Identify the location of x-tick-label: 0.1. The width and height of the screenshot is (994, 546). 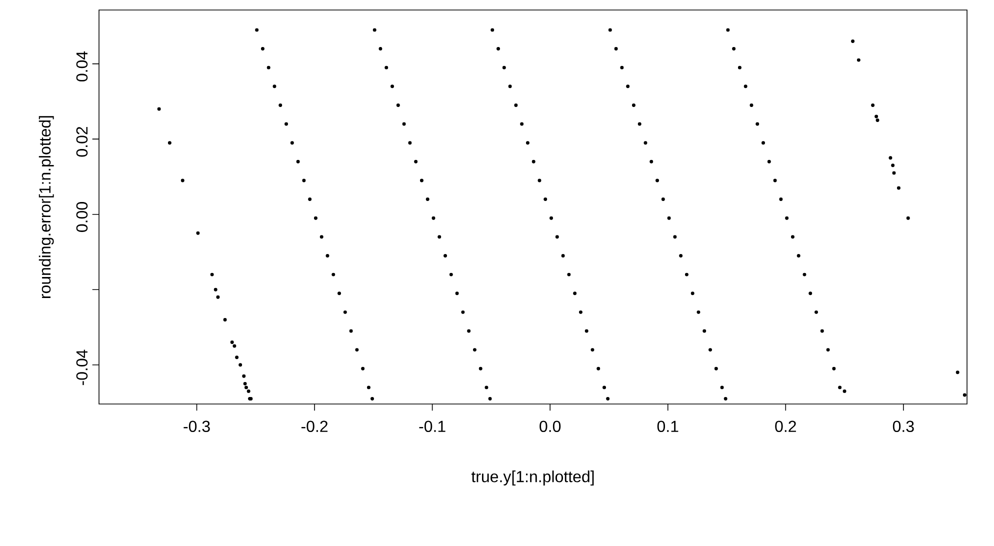
(667, 426).